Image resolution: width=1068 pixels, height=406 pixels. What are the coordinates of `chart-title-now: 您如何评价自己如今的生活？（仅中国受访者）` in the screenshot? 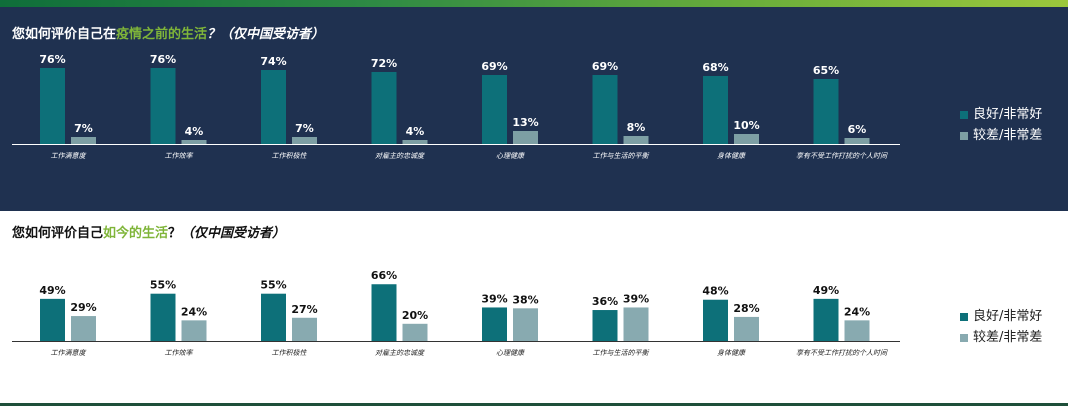 It's located at (148, 231).